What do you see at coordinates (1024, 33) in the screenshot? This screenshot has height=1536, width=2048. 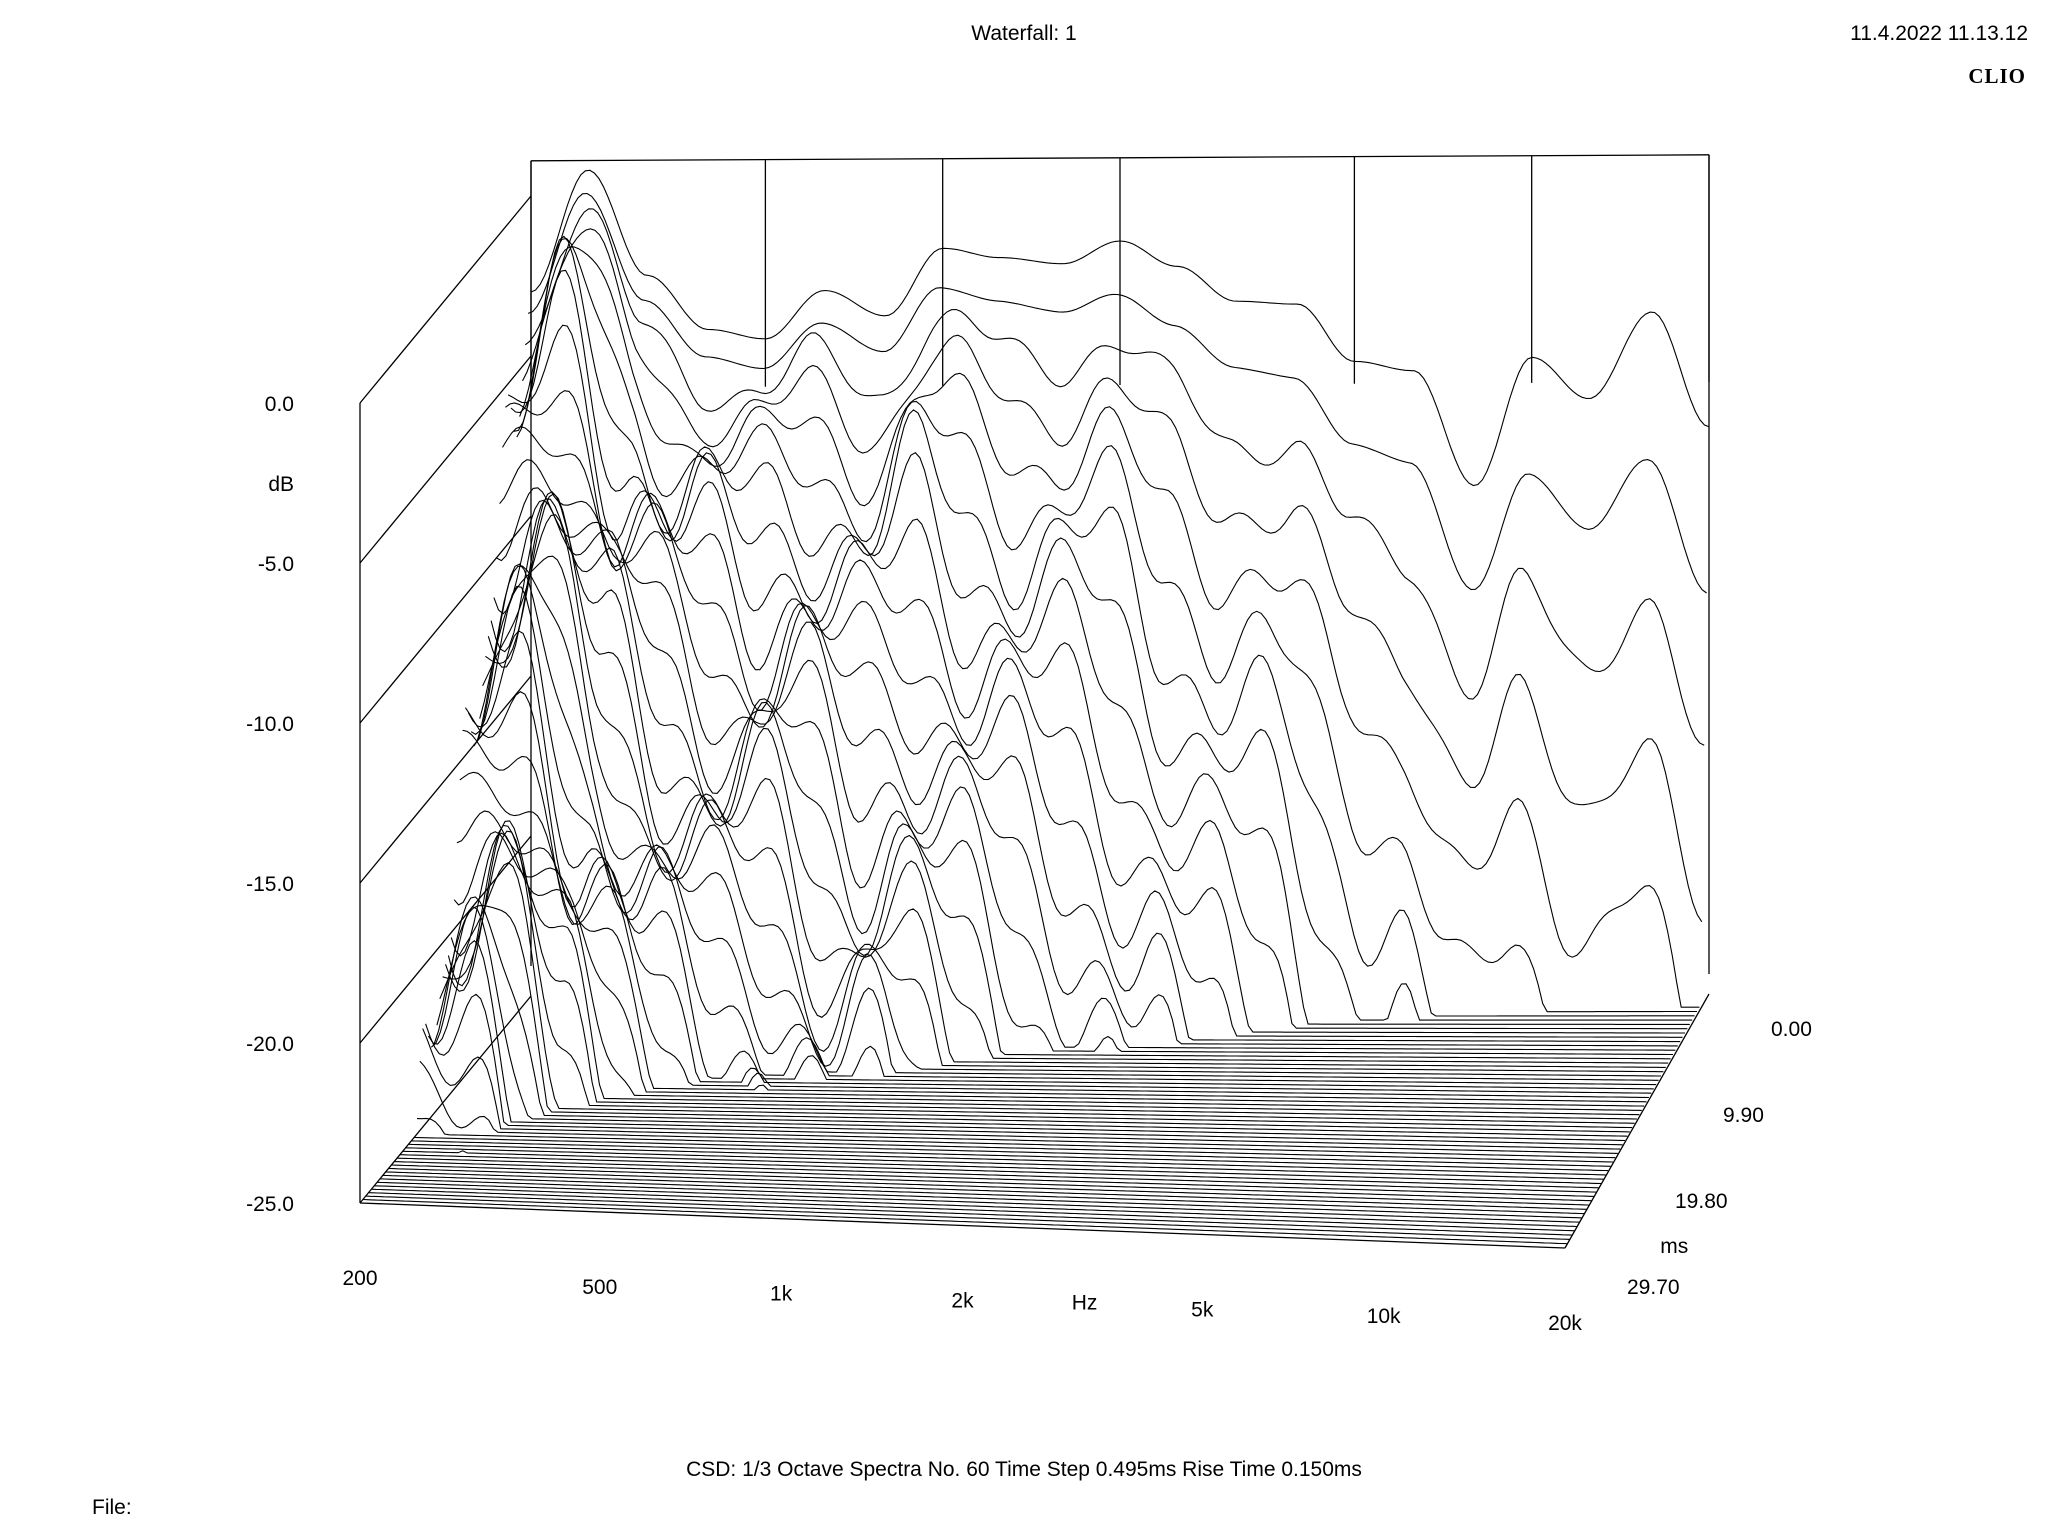 I see `chart-title: Waterfall: 1` at bounding box center [1024, 33].